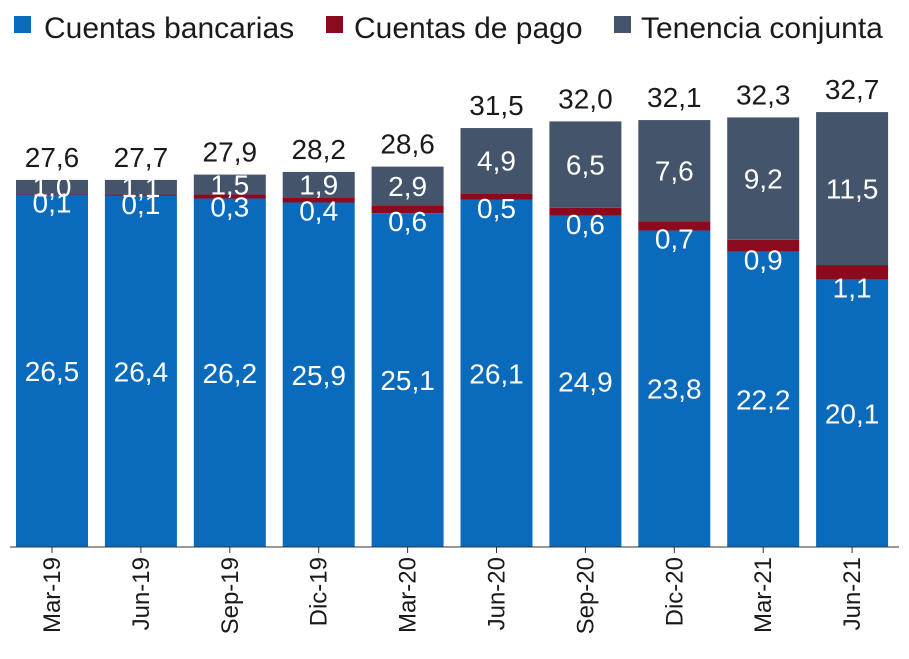 The height and width of the screenshot is (659, 909). I want to click on label-cuentas-bancarias-dic-19: 25,9, so click(318, 375).